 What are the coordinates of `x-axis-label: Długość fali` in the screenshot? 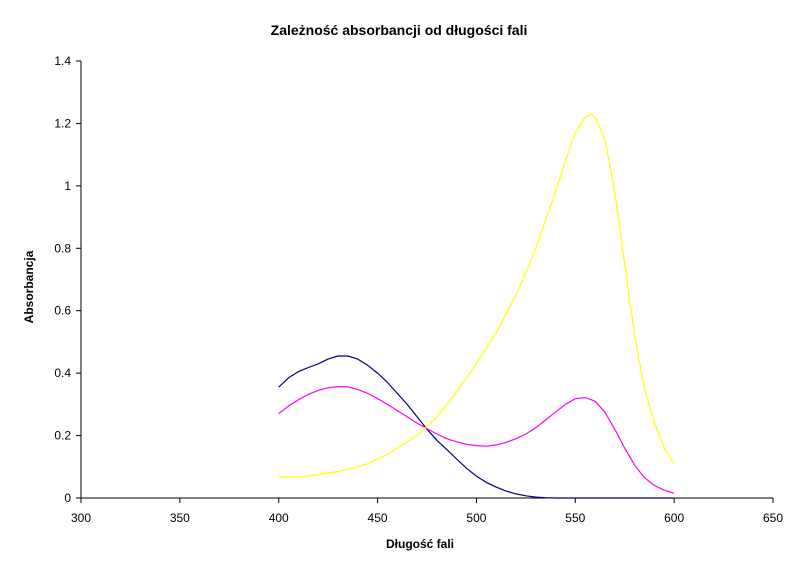 It's located at (420, 544).